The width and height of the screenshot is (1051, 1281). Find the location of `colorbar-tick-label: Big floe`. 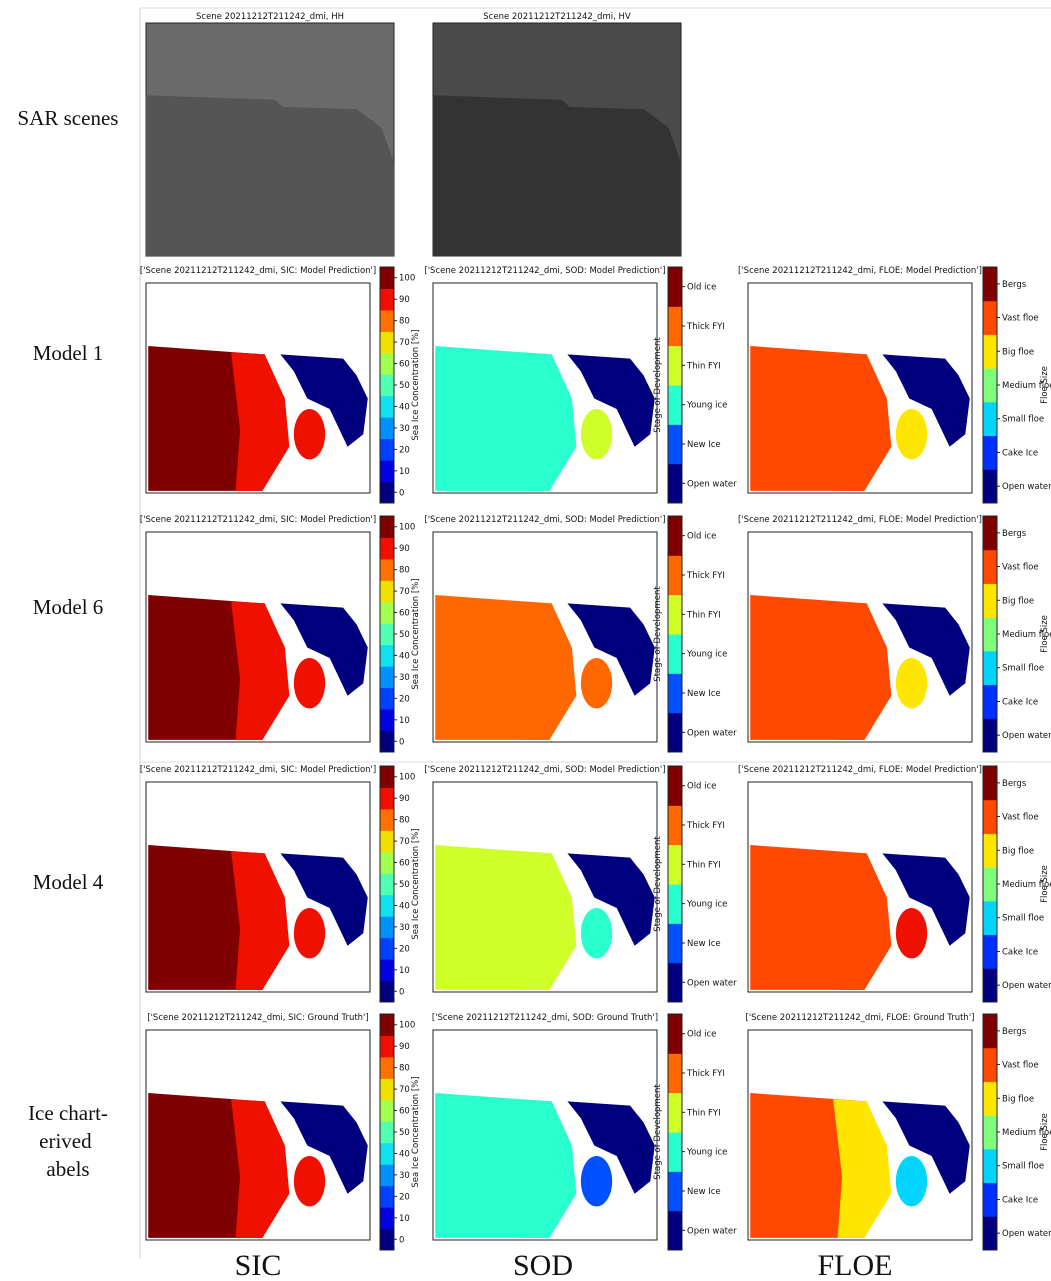

colorbar-tick-label: Big floe is located at coordinates (1018, 352).